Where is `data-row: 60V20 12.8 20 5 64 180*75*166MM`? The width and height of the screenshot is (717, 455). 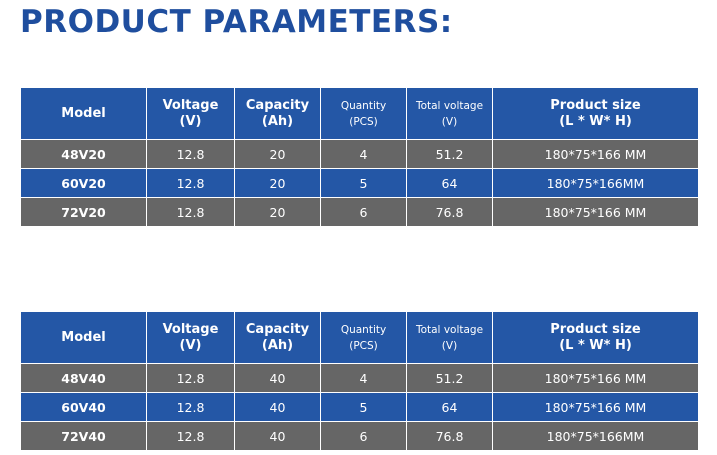
data-row: 60V20 12.8 20 5 64 180*75*166MM is located at coordinates (359, 183).